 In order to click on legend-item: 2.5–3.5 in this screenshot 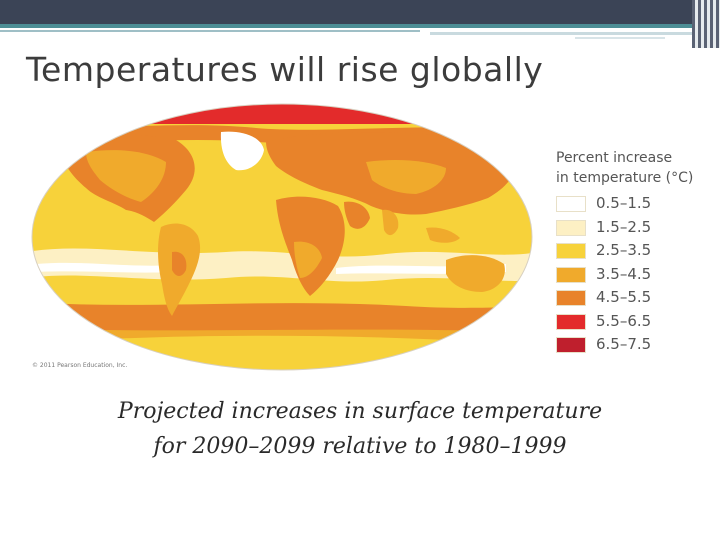, I will do `click(626, 253)`.